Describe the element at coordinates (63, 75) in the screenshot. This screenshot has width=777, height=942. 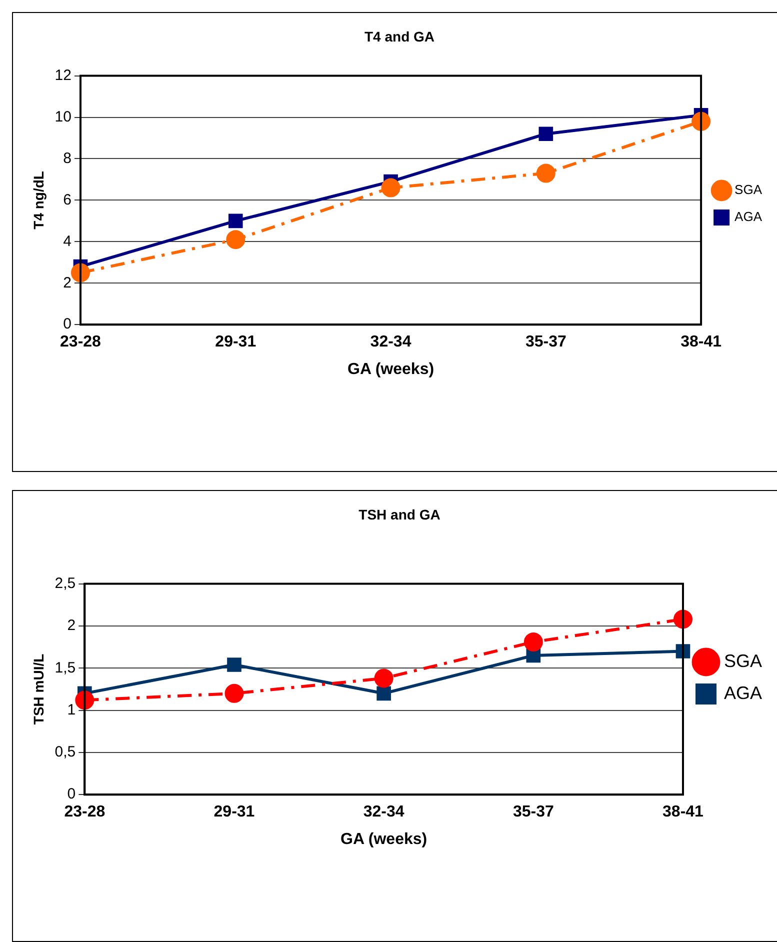
I see `y-tick-label: 12` at that location.